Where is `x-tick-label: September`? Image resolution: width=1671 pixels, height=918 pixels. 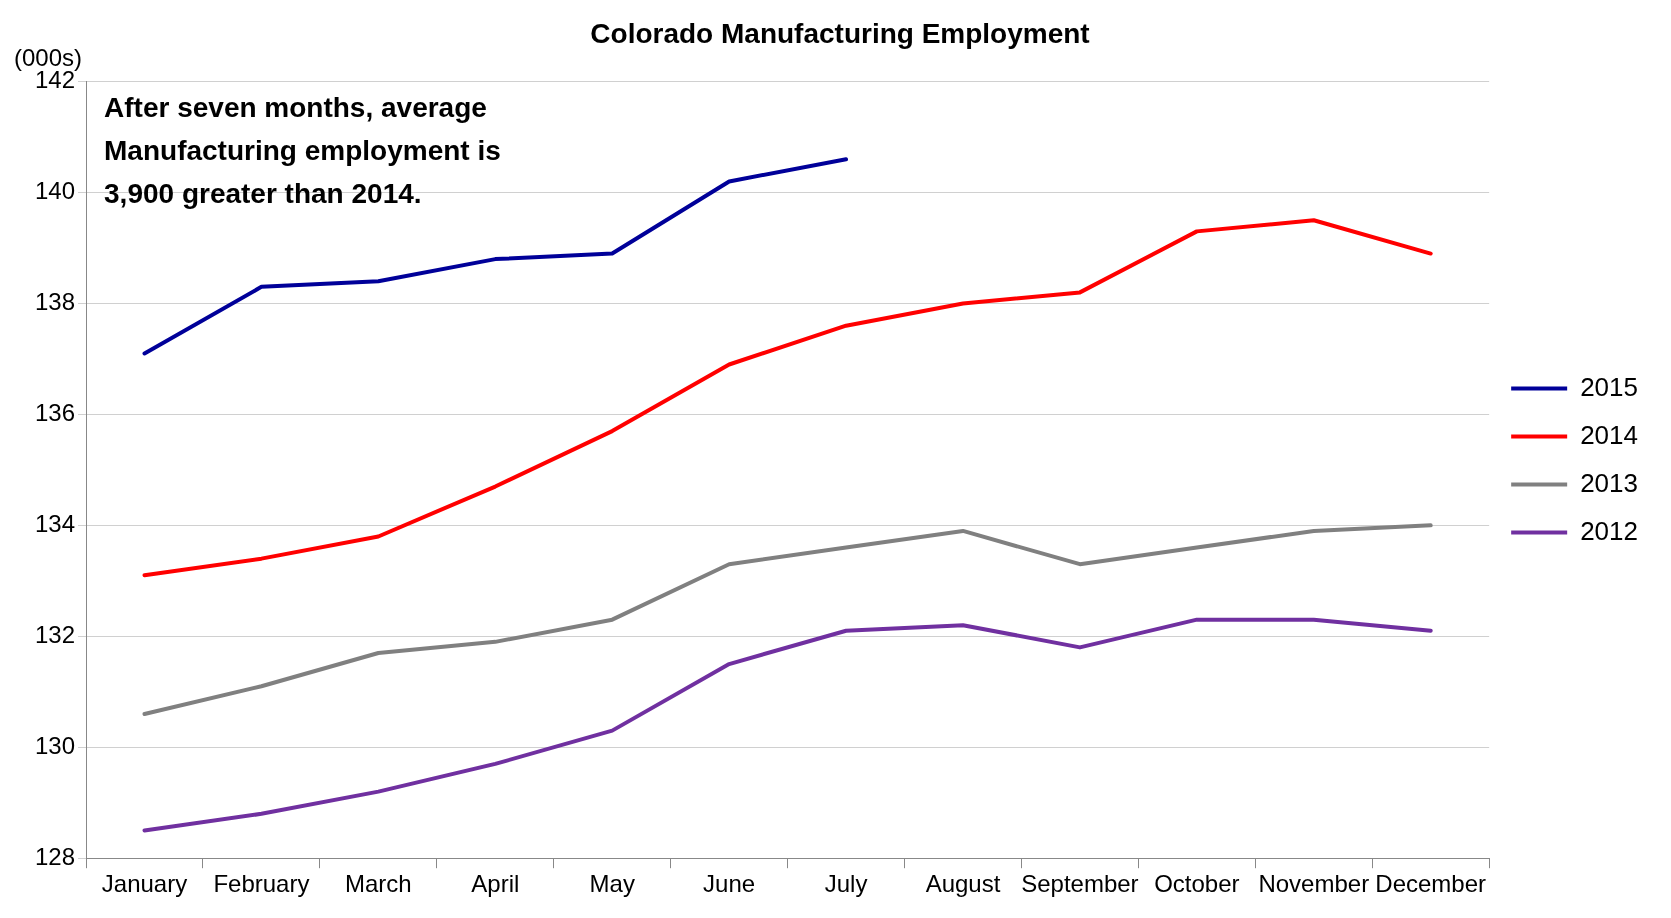
x-tick-label: September is located at coordinates (1080, 884).